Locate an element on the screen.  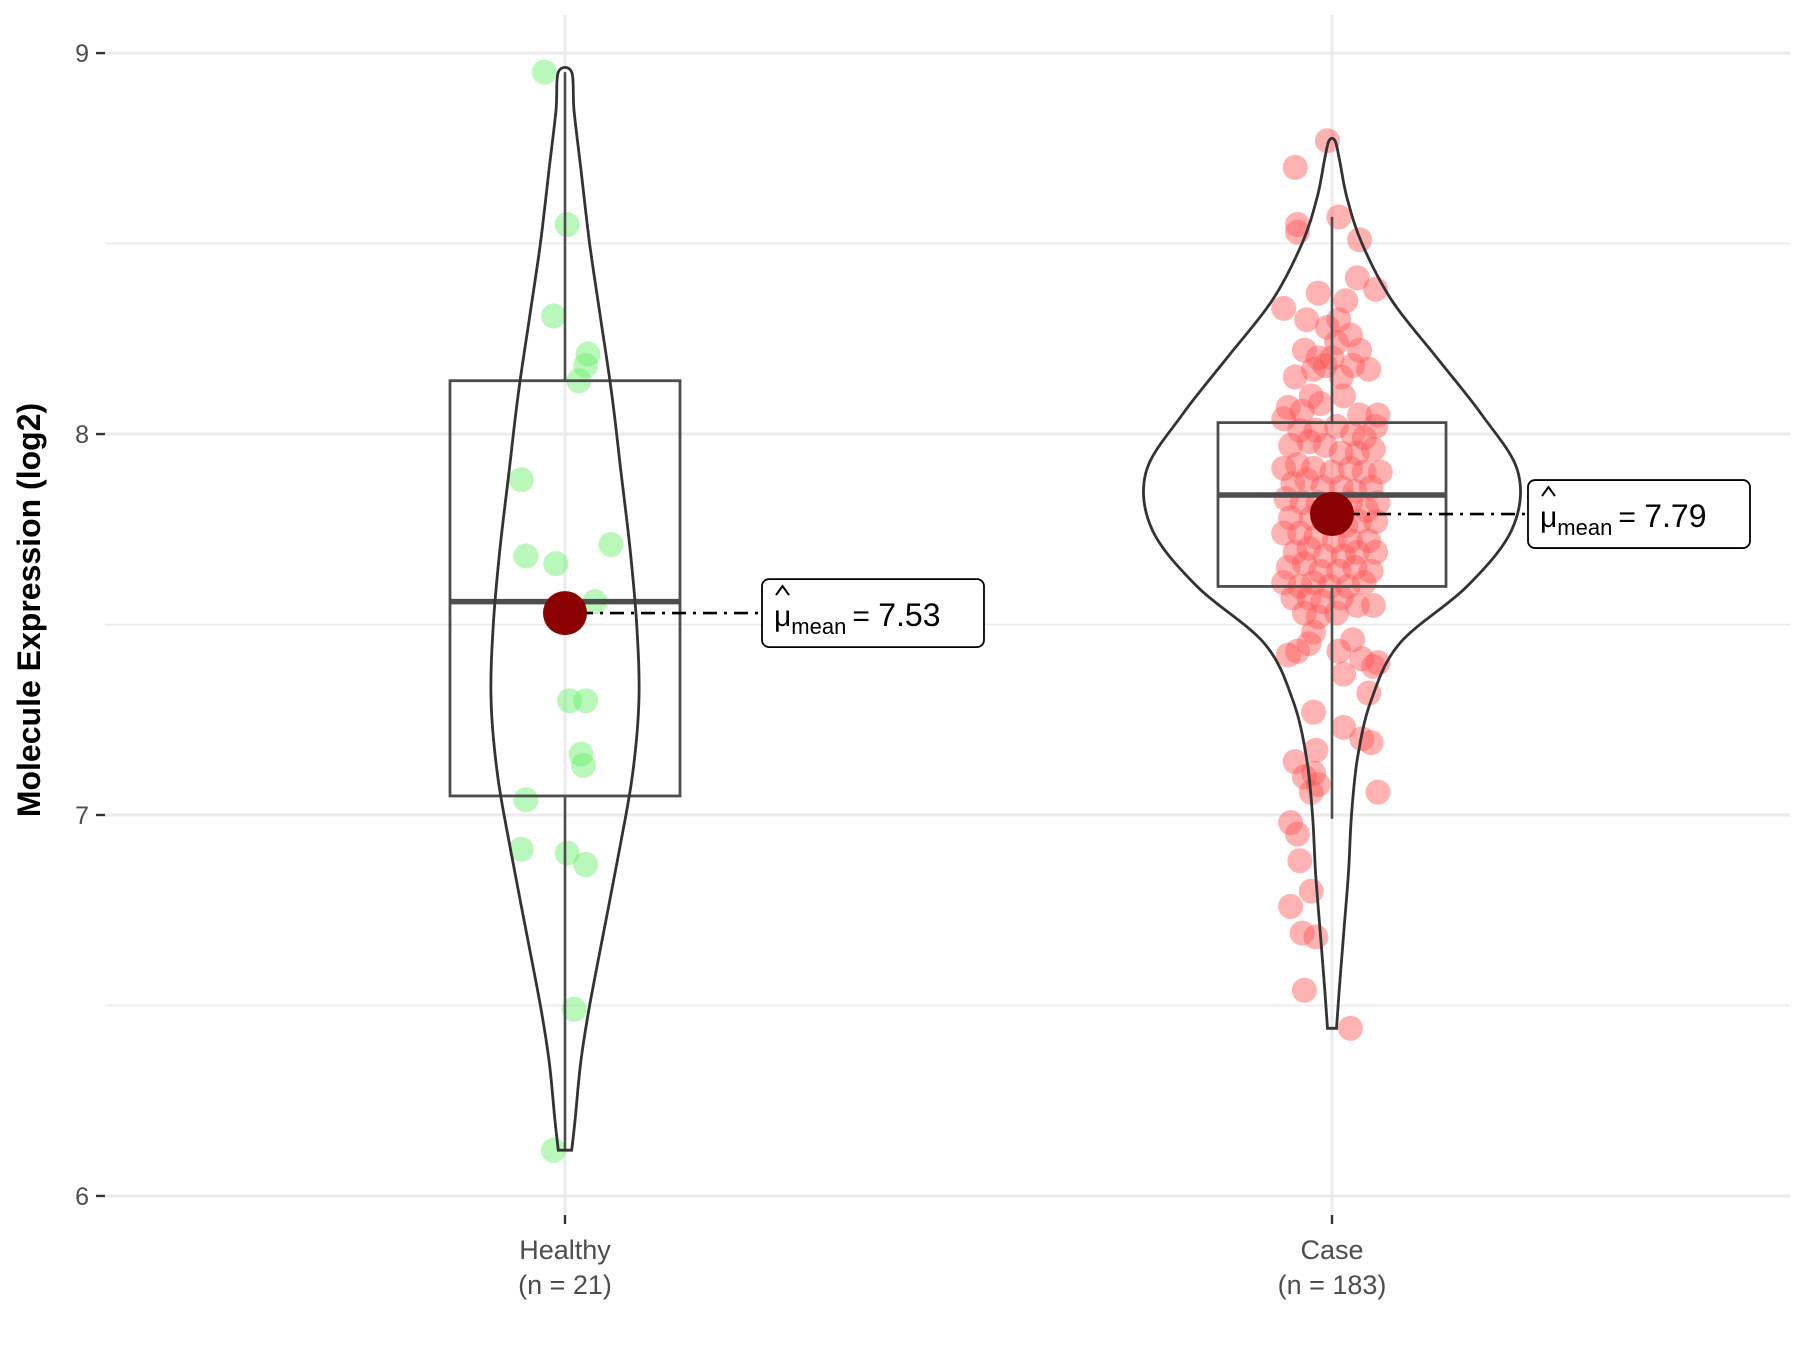
box-rect is located at coordinates (565, 588).